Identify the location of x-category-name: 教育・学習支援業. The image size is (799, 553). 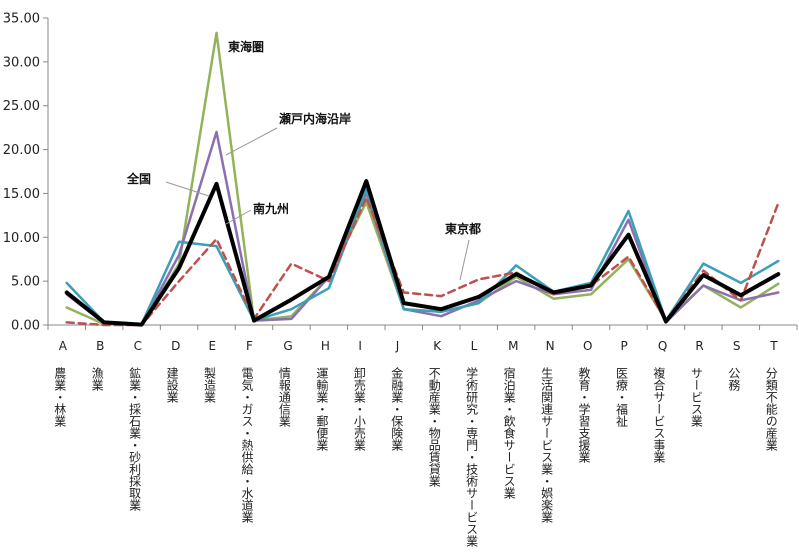
(584, 414).